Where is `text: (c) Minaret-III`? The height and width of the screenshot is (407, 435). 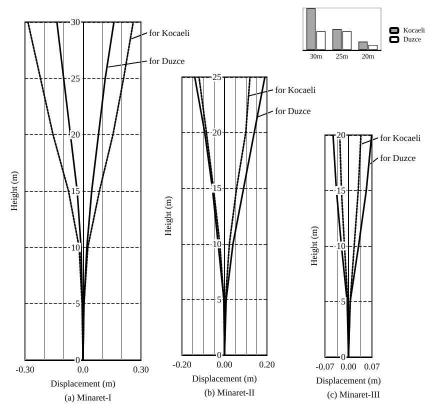 text: (c) Minaret-III is located at coordinates (353, 395).